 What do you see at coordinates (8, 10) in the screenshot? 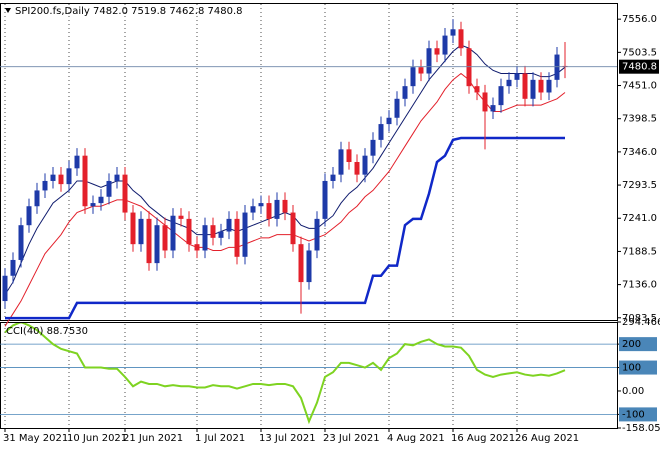
I see `collapse-icon` at bounding box center [8, 10].